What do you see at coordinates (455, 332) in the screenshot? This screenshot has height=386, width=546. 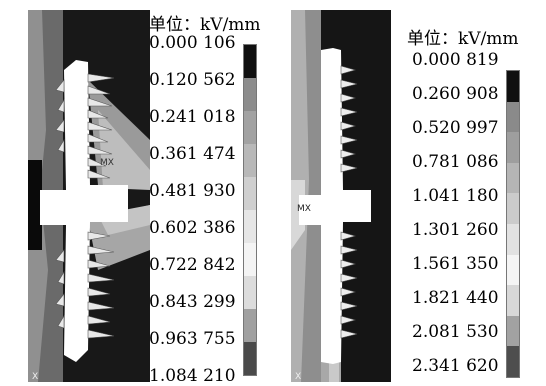 I see `right-legend-value: 2.081 530` at bounding box center [455, 332].